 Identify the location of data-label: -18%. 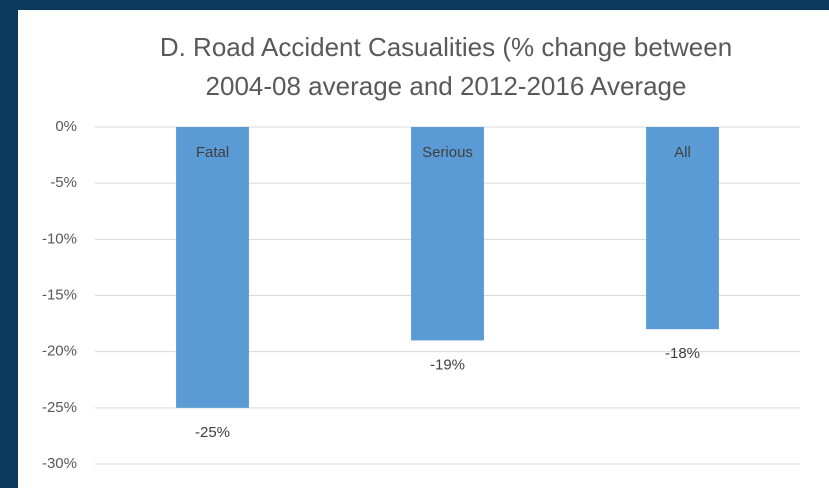
(682, 353).